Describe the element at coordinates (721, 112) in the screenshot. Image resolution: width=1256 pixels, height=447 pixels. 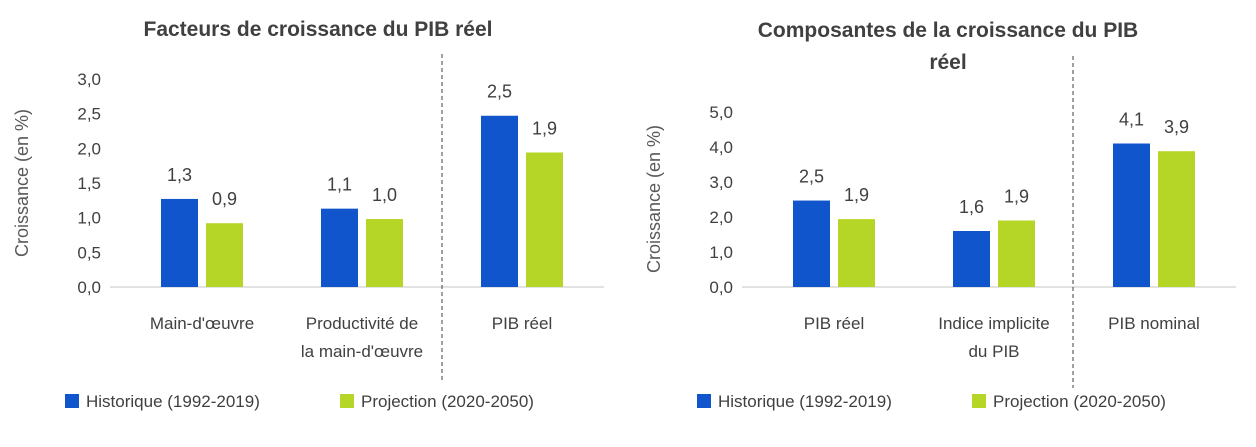
I see `y-tick-label: 5,0` at that location.